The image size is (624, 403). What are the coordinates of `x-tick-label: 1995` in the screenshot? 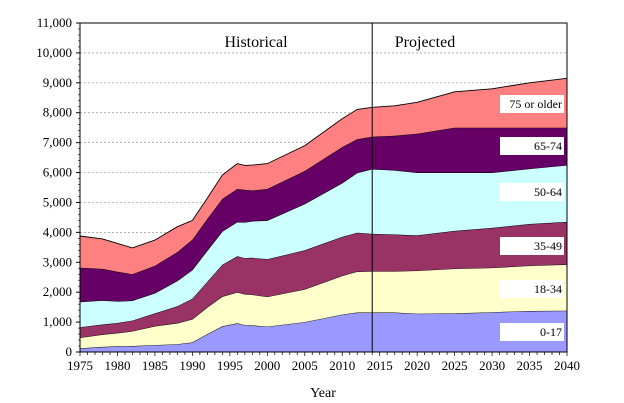 It's located at (230, 365).